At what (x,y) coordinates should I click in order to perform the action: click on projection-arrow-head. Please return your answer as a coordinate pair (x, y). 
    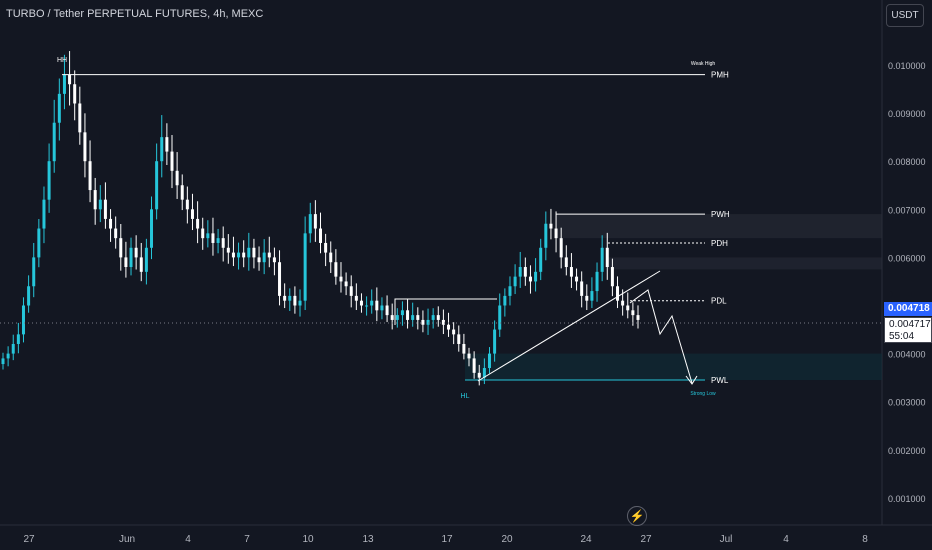
    Looking at the image, I should click on (691, 380).